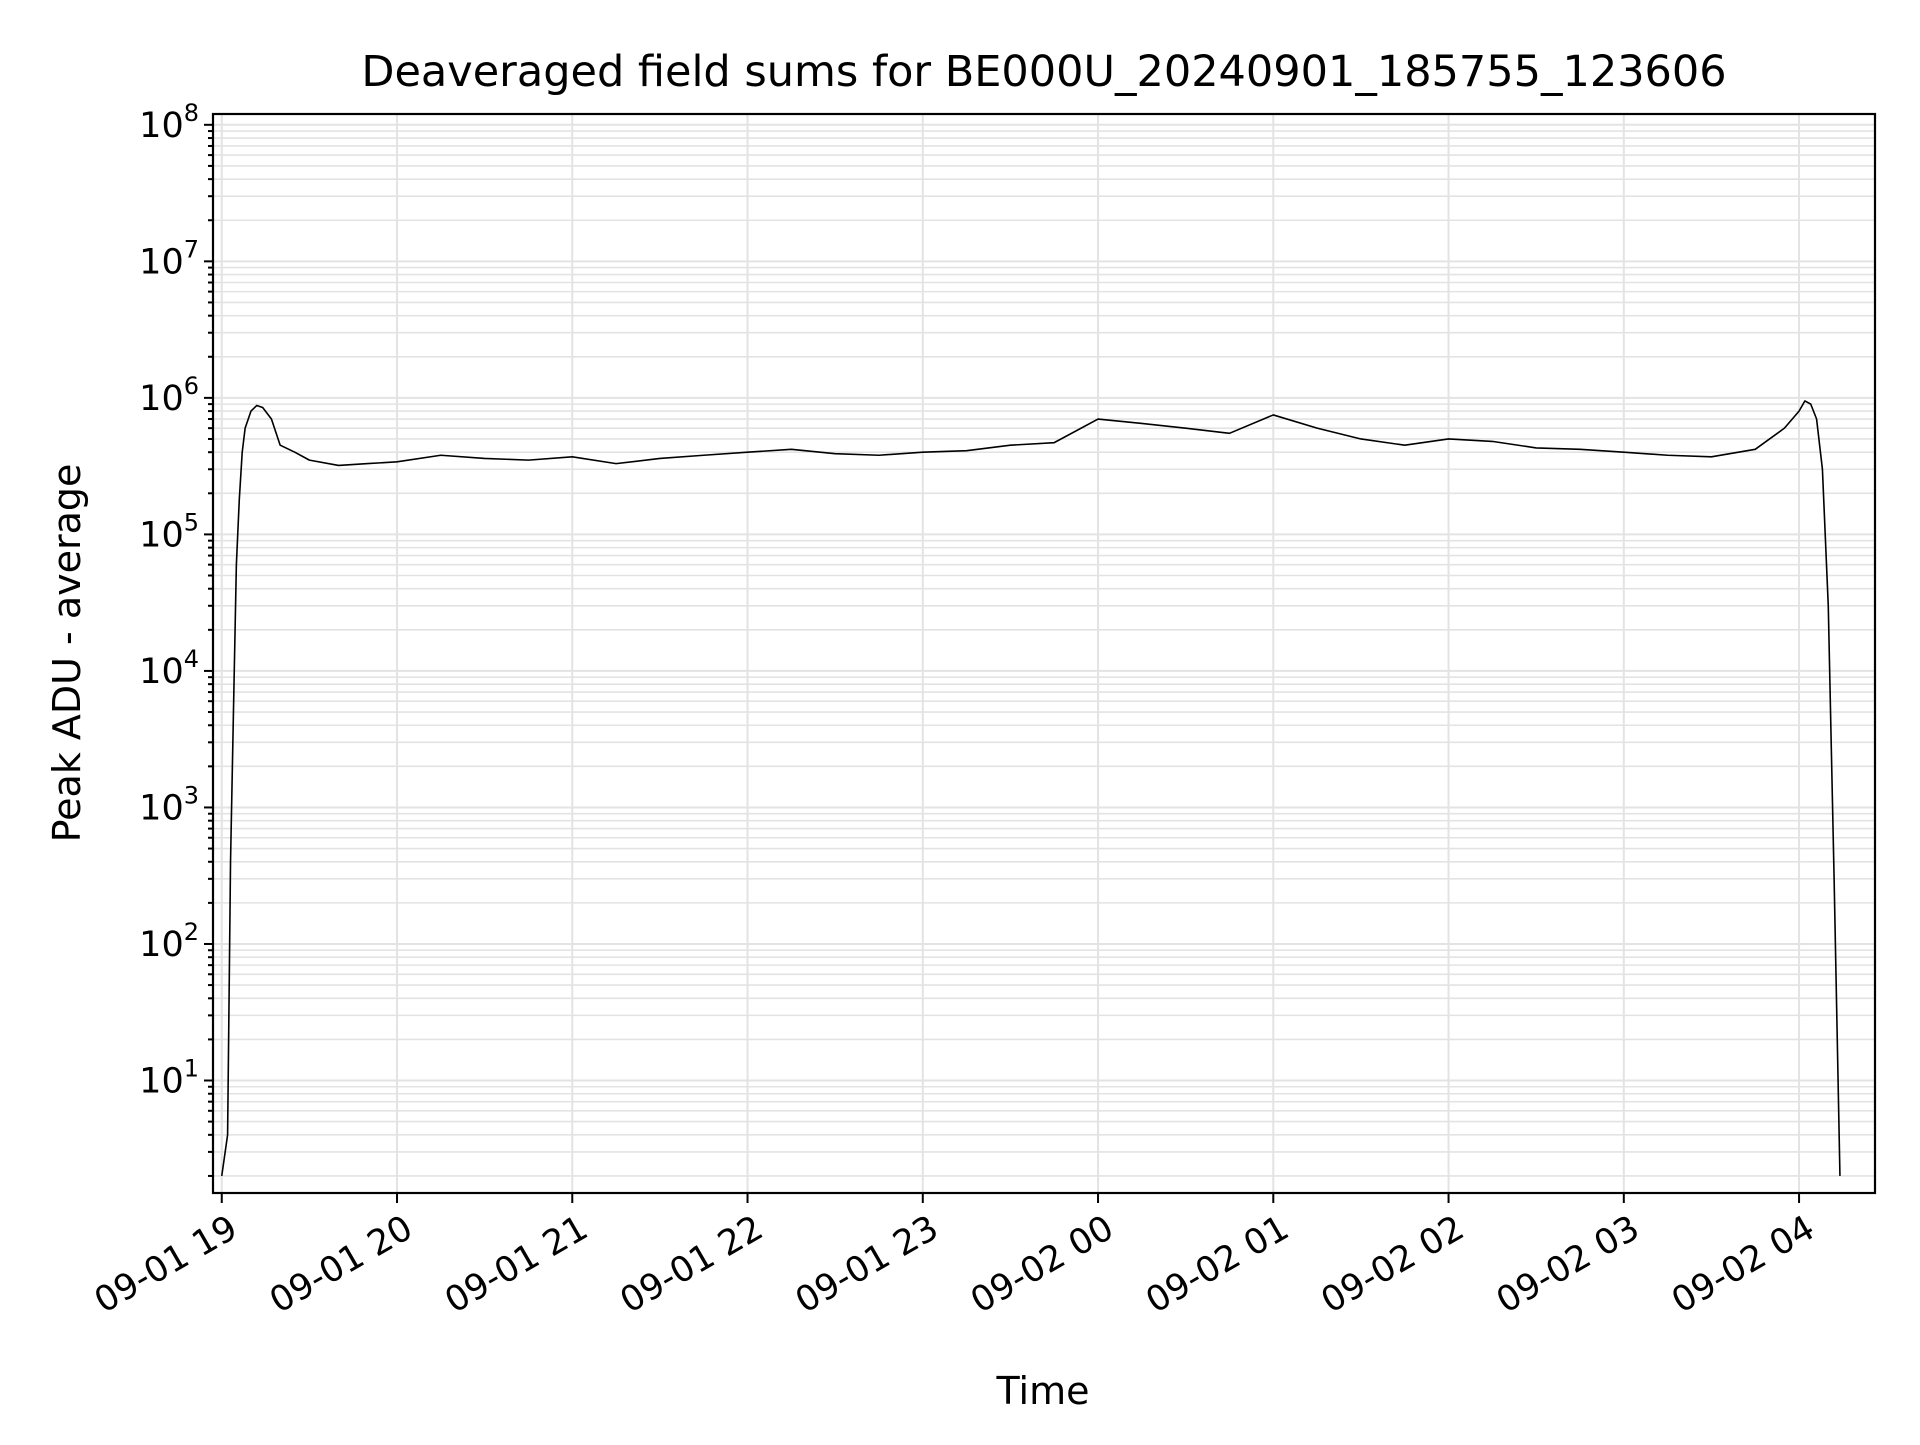 This screenshot has height=1445, width=1920. I want to click on y-tick-label: 10⁶, so click(169, 395).